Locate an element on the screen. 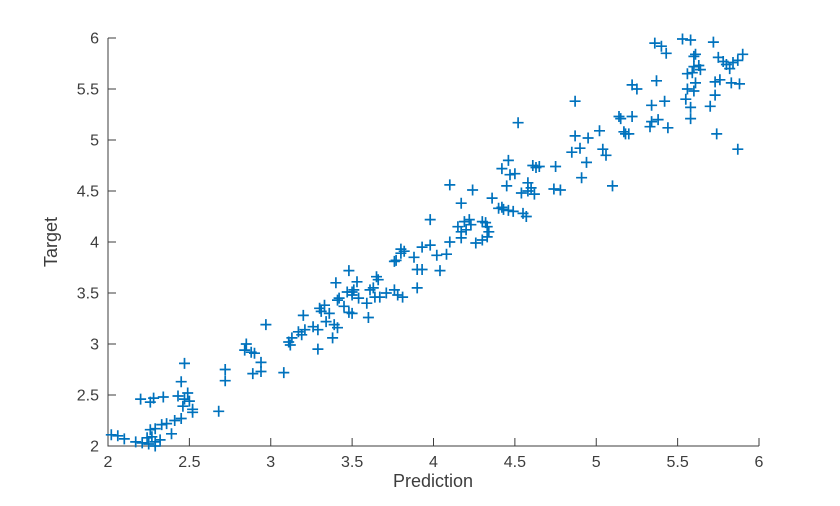 The width and height of the screenshot is (840, 506). y-tick-label: 3 is located at coordinates (94, 345).